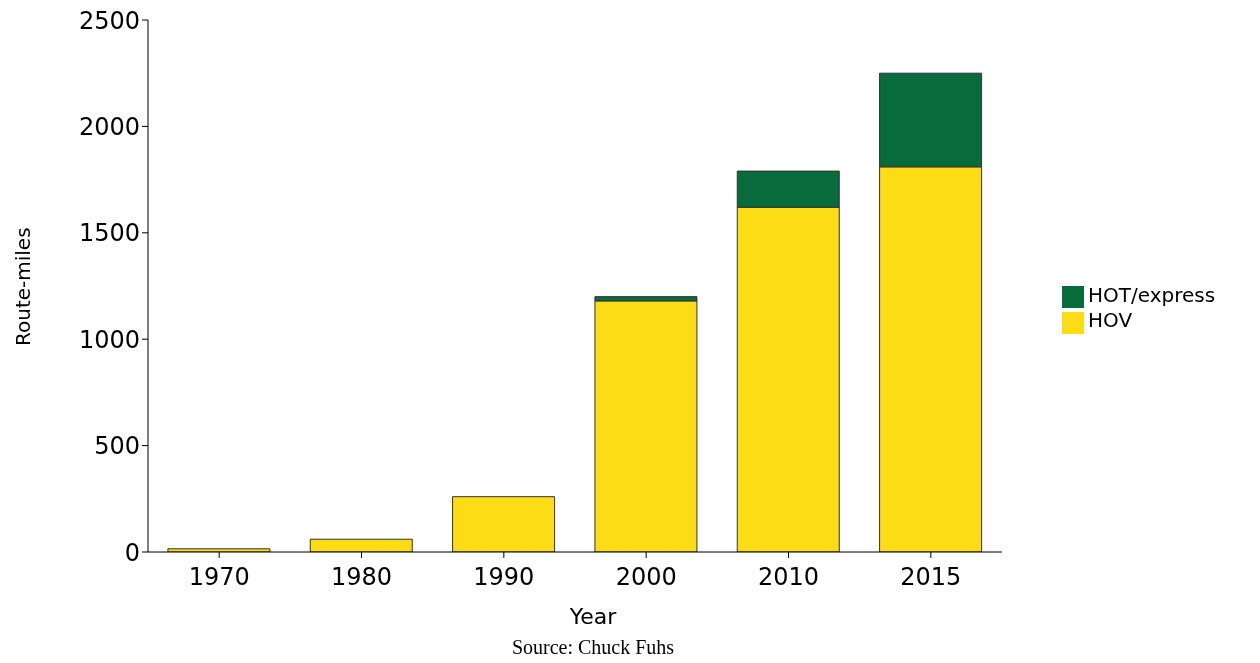  What do you see at coordinates (1110, 320) in the screenshot?
I see `legend-label: HOV` at bounding box center [1110, 320].